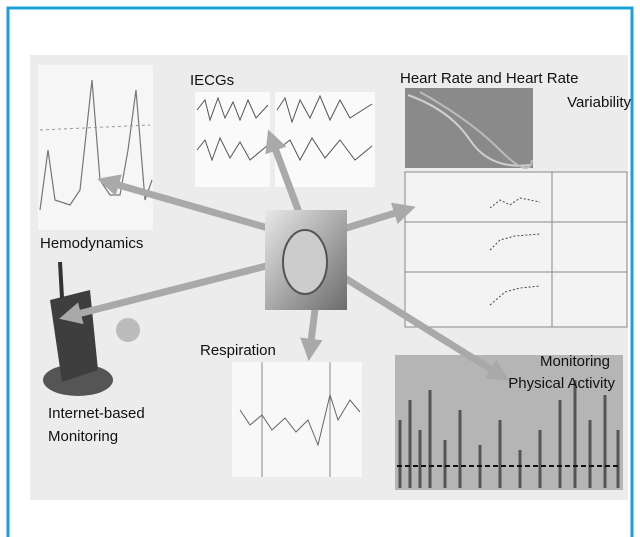  What do you see at coordinates (96, 413) in the screenshot?
I see `node-label: Internet-based` at bounding box center [96, 413].